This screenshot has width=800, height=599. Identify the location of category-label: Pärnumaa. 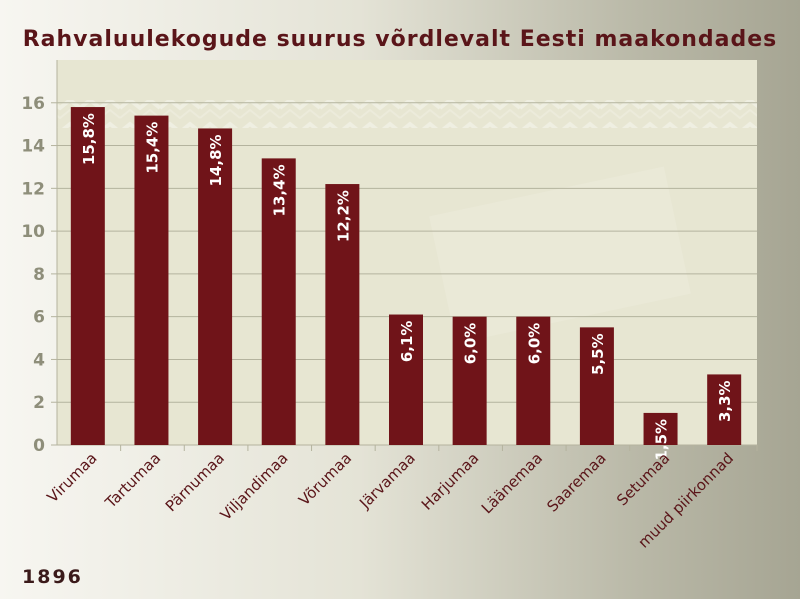
(195, 482).